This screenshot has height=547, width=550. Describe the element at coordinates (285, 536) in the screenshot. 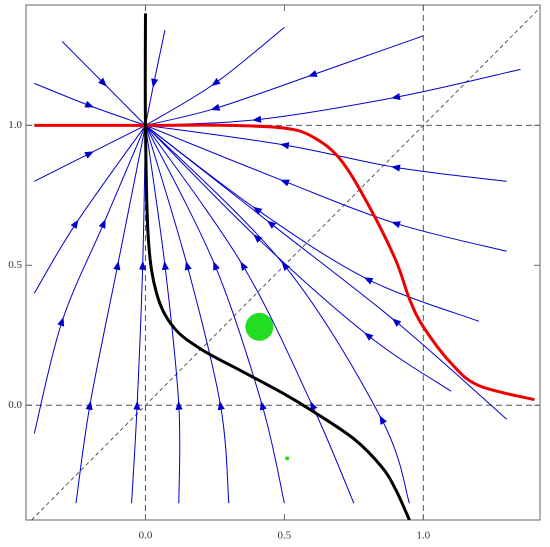

I see `x-tick-label: 0.5` at that location.